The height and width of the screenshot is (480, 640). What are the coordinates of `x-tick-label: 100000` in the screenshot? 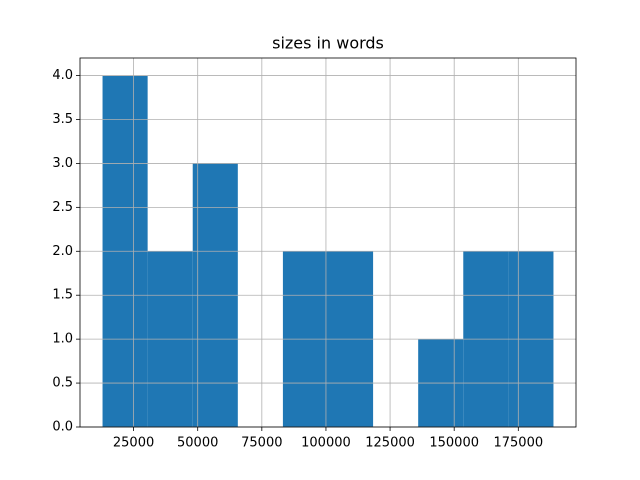 It's located at (326, 443).